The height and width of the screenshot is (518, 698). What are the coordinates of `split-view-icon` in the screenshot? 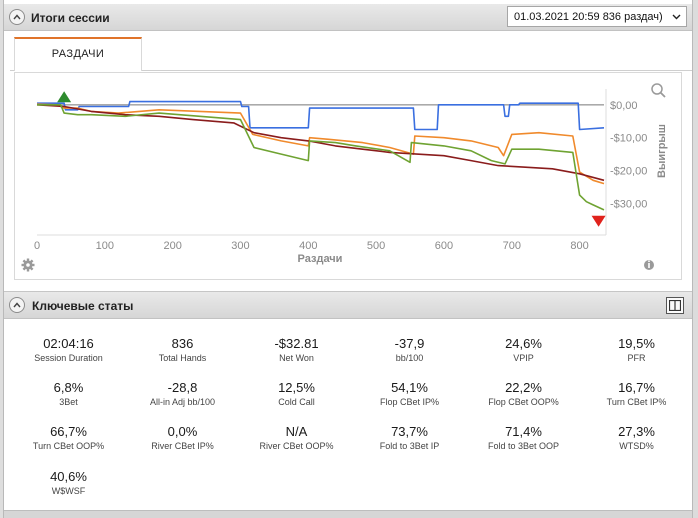 It's located at (675, 305).